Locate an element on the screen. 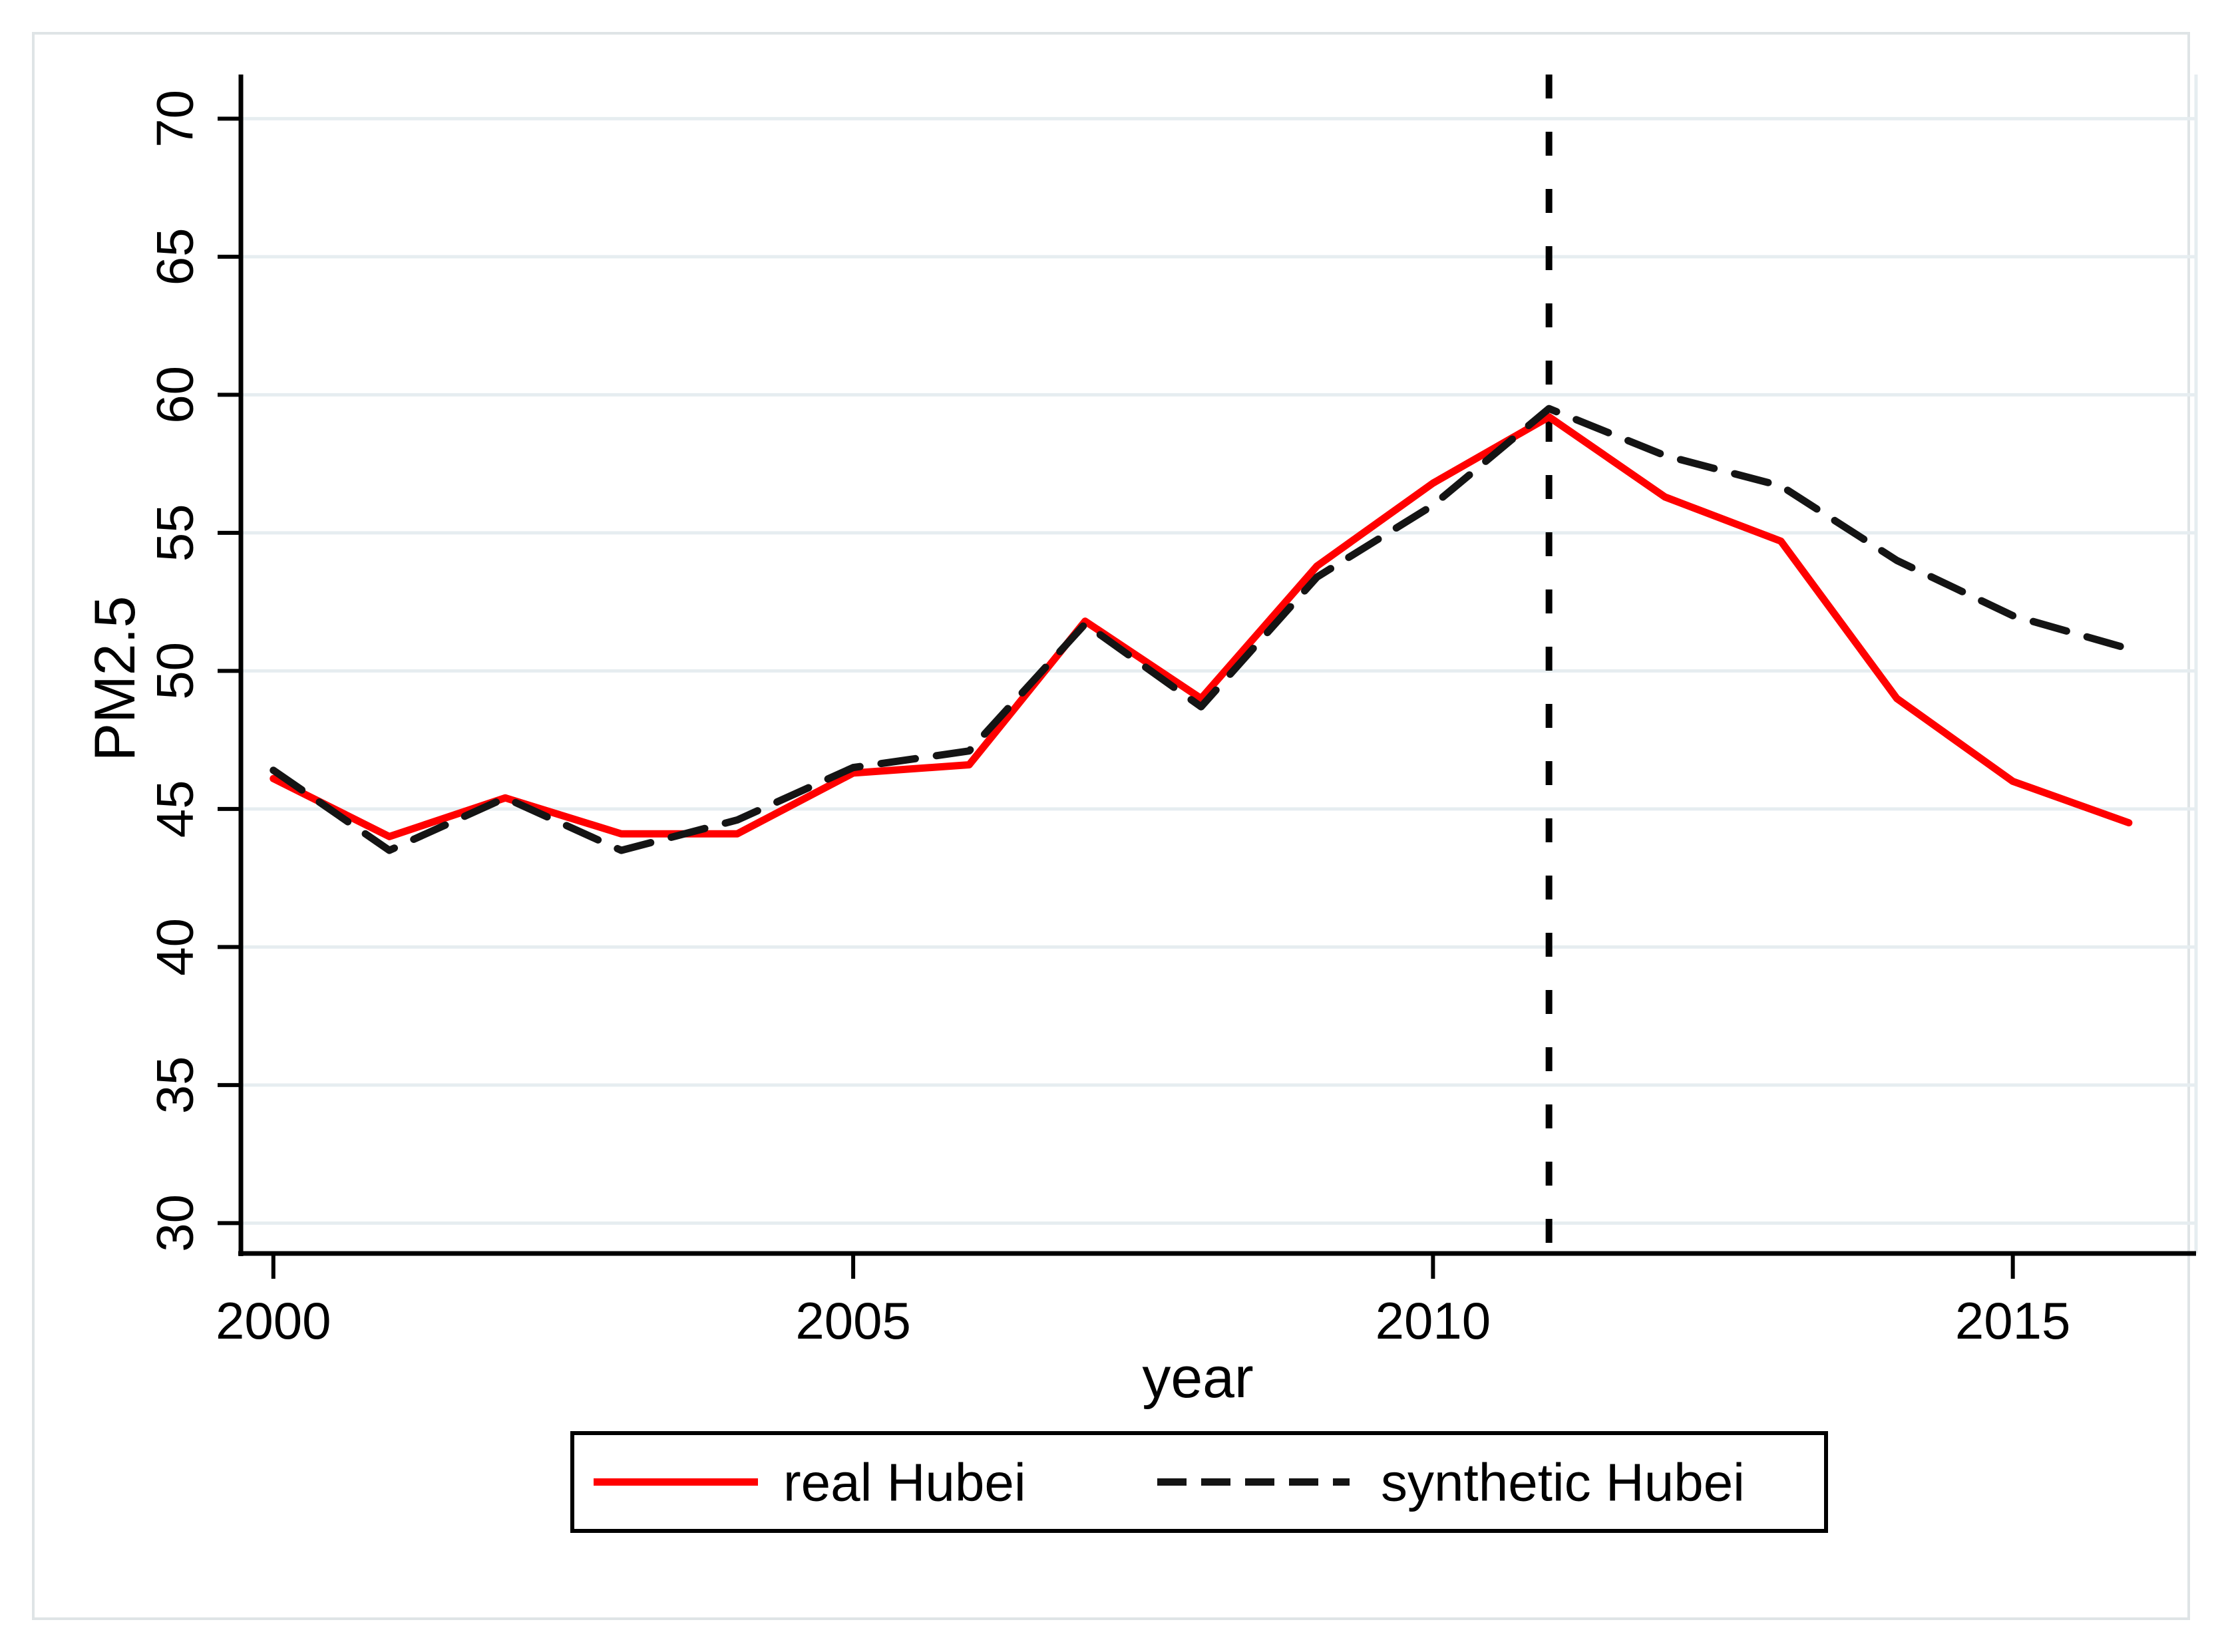 The width and height of the screenshot is (2222, 1652). legend-box is located at coordinates (1199, 1482).